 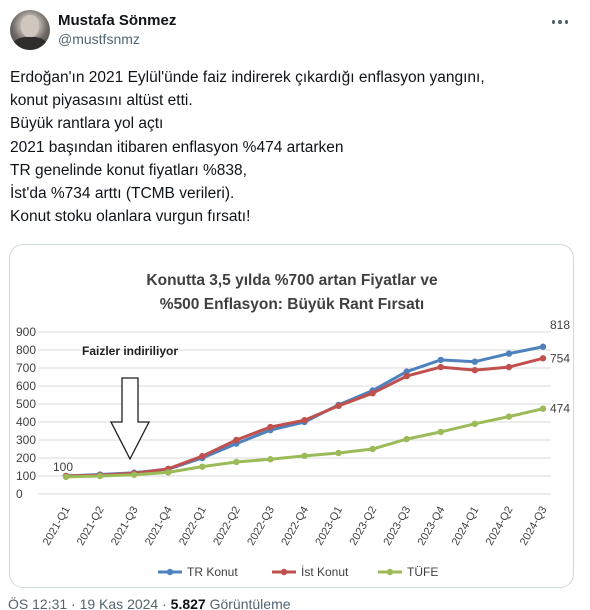 I want to click on y-tick-label: 900, so click(x=26, y=332).